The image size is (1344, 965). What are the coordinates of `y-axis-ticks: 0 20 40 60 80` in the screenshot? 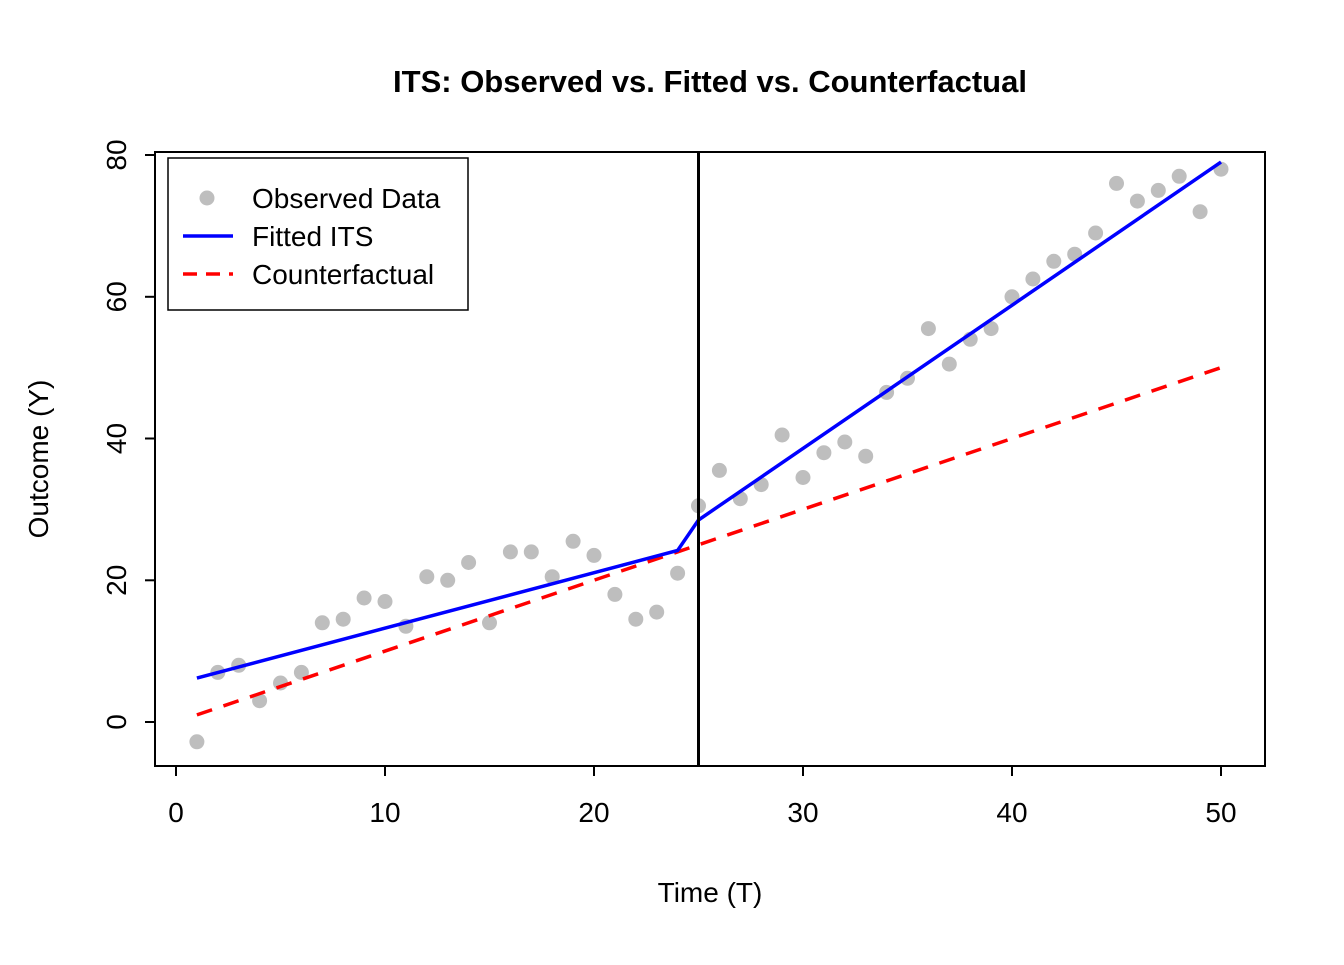 It's located at (128, 434).